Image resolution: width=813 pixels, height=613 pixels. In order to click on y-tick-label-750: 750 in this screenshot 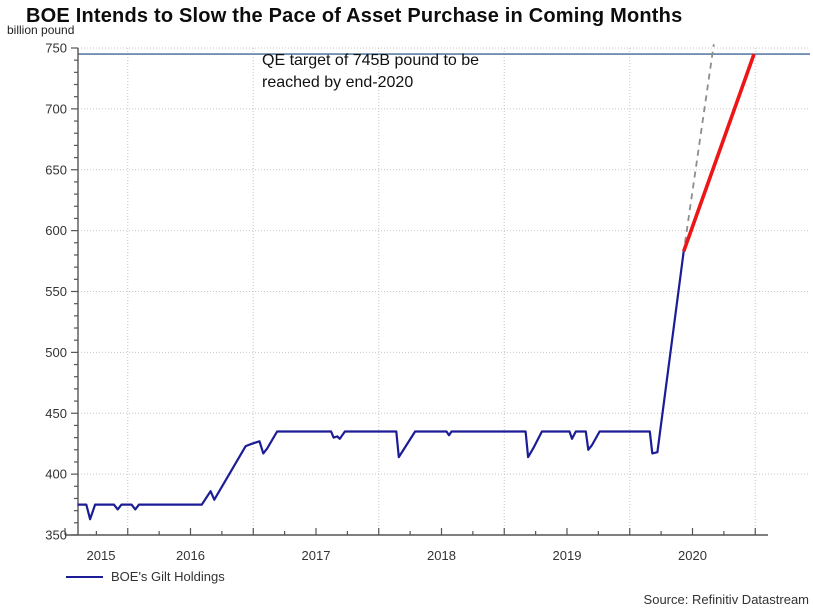, I will do `click(56, 48)`.